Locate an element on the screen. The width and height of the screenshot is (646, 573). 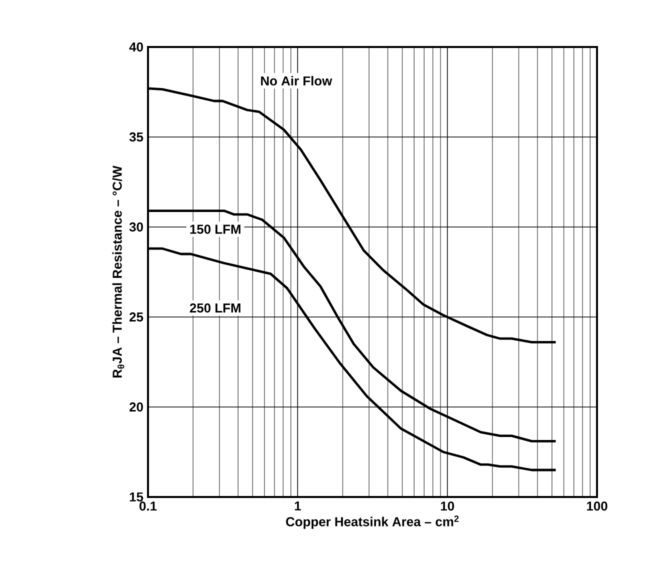
y-tick-label: 20 is located at coordinates (136, 407).